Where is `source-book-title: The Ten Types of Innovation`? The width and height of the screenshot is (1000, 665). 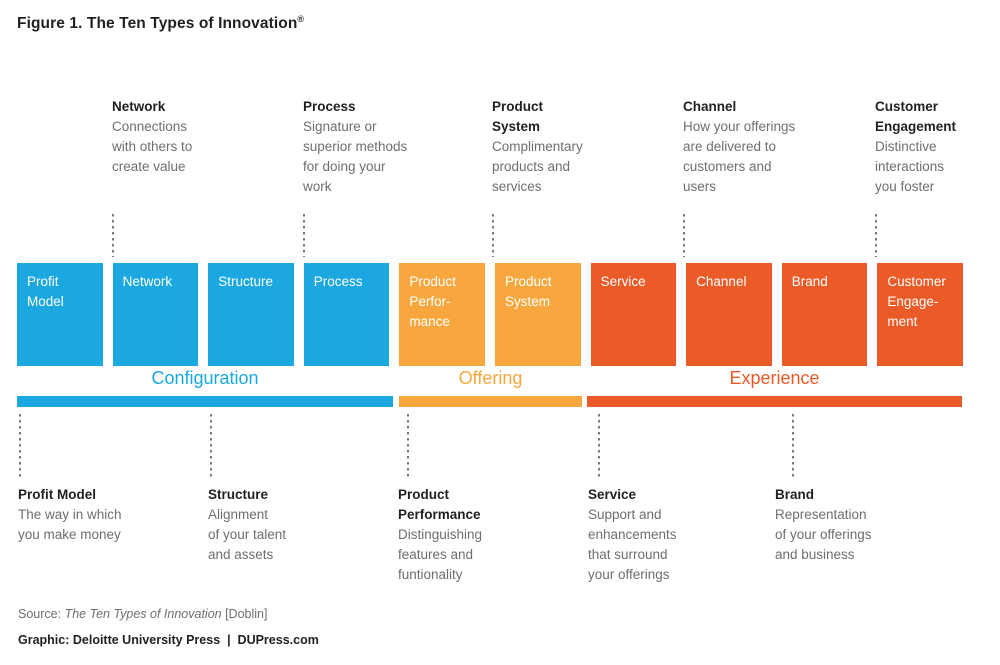
source-book-title: The Ten Types of Innovation is located at coordinates (143, 614).